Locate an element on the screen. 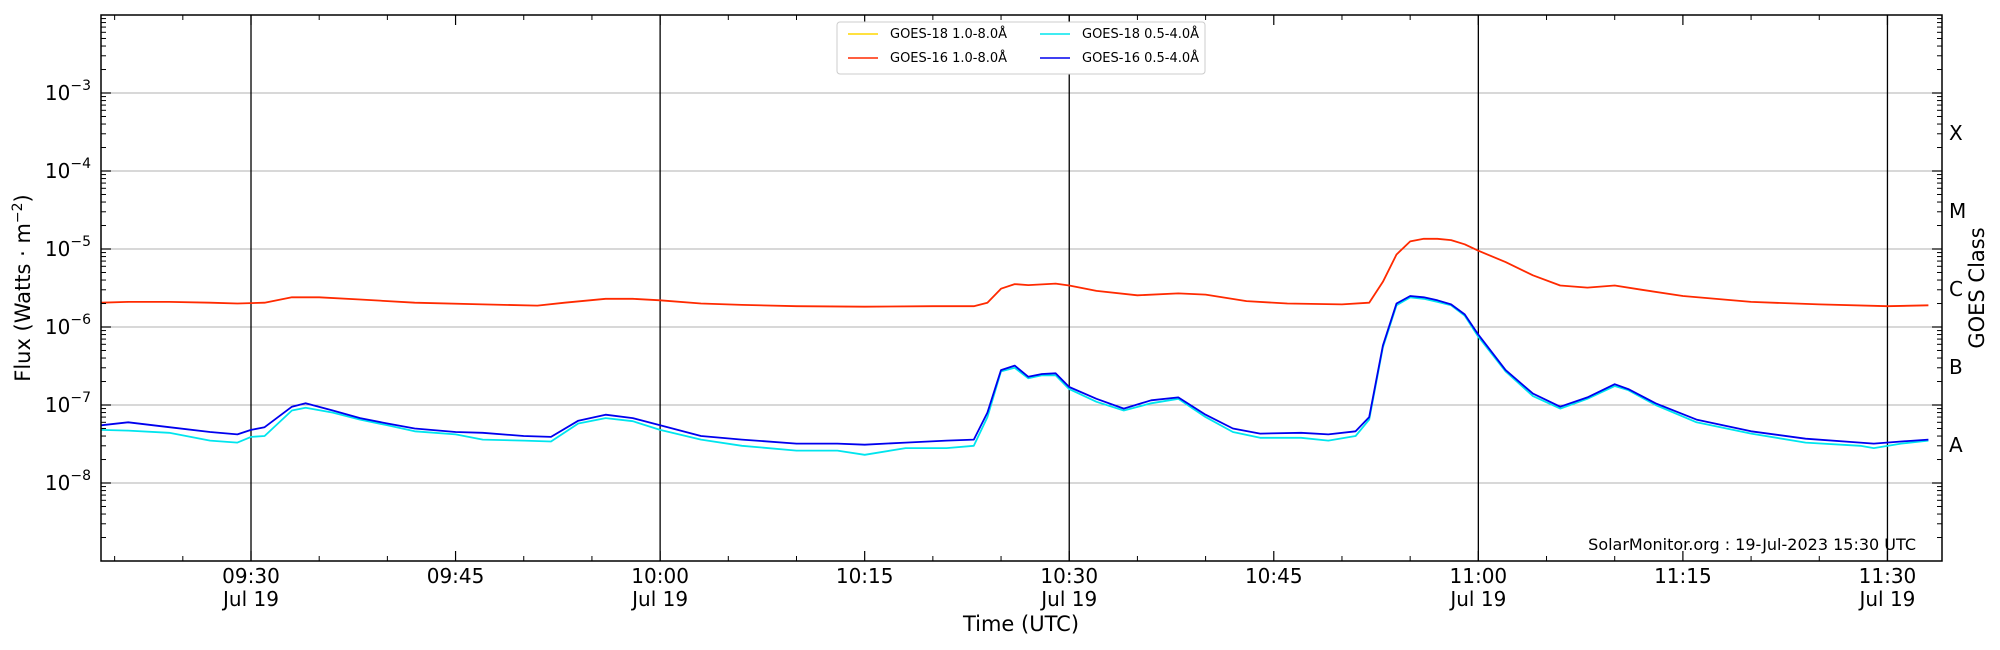  x-tick-label: 11:00 is located at coordinates (1479, 576).